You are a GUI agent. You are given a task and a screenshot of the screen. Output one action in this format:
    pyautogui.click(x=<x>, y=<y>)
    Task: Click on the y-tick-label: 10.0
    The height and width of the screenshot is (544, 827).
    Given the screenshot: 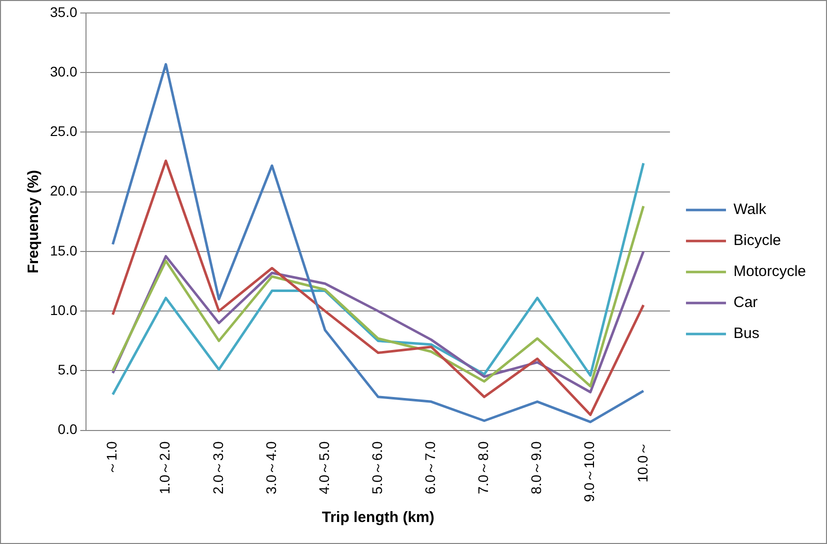 What is the action you would take?
    pyautogui.click(x=64, y=310)
    